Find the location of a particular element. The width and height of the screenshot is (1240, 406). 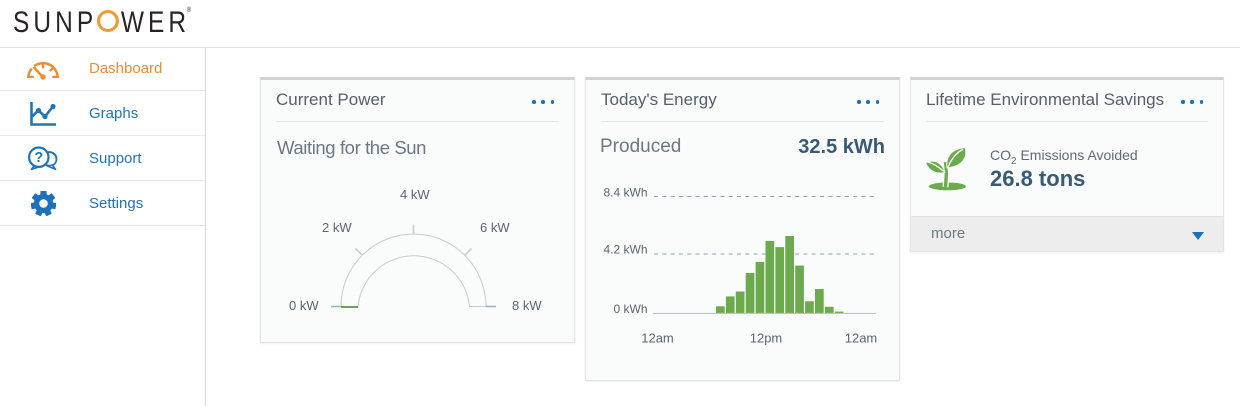

svg-text: 8.4 kWh is located at coordinates (625, 192).